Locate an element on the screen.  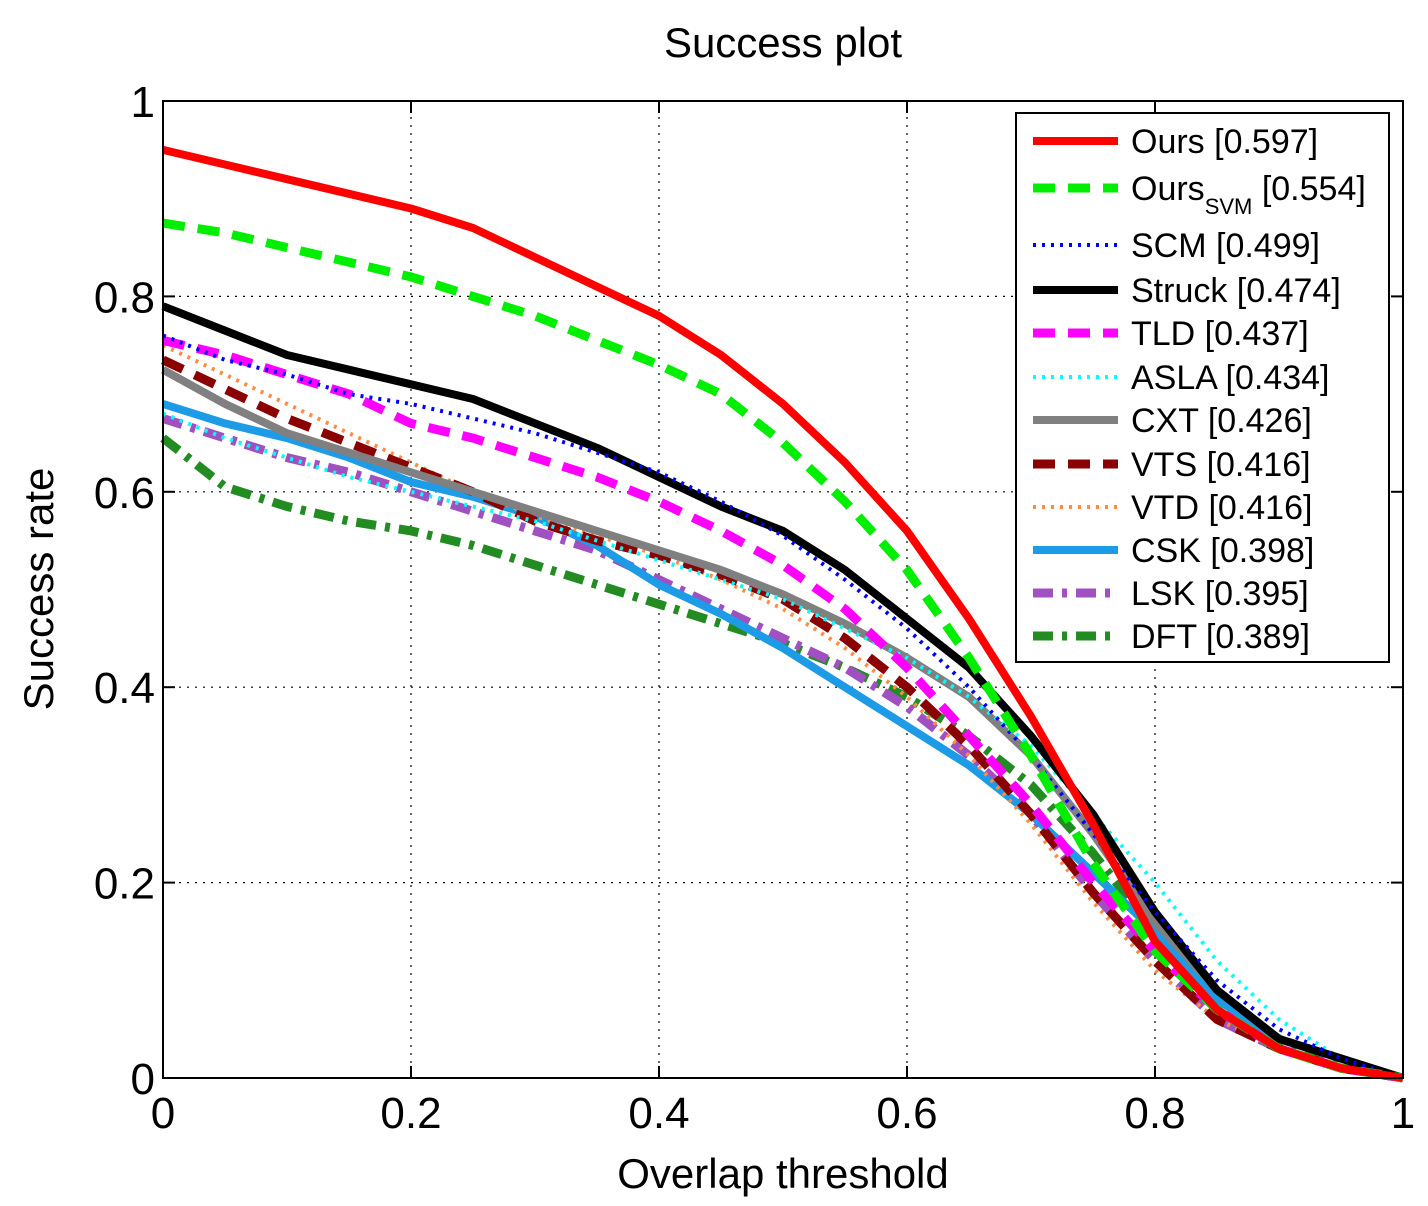
y-tick-label: 0.8 is located at coordinates (124, 297).